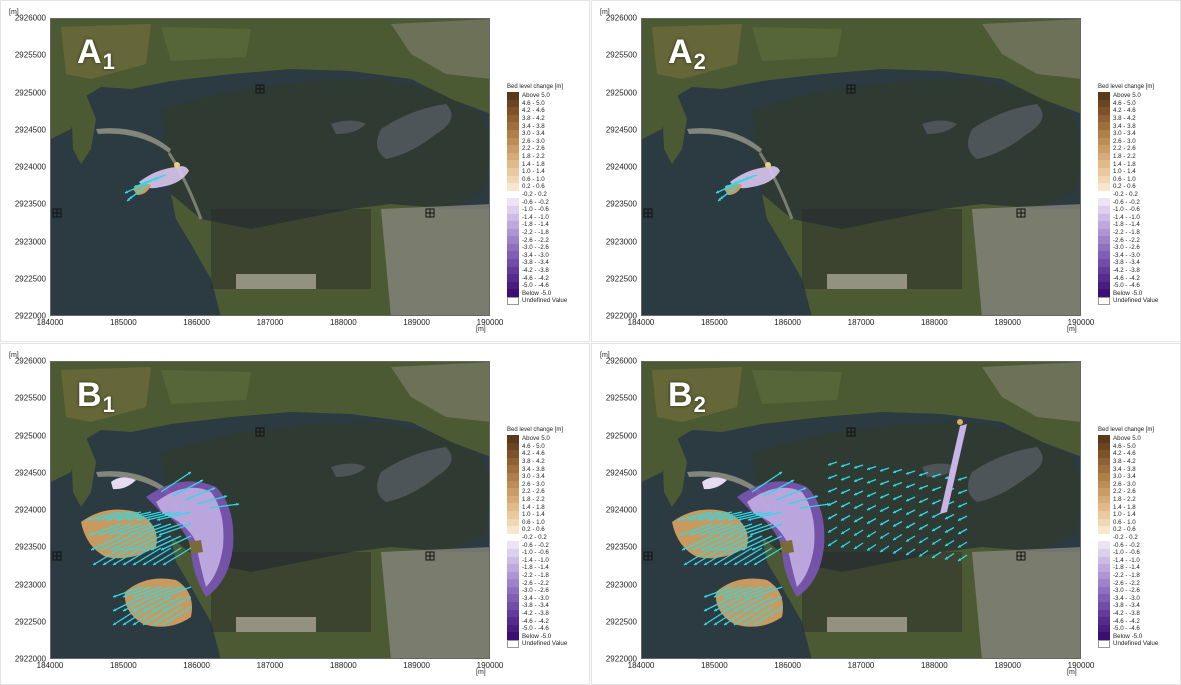  Describe the element at coordinates (867, 281) in the screenshot. I see `airstrip` at that location.